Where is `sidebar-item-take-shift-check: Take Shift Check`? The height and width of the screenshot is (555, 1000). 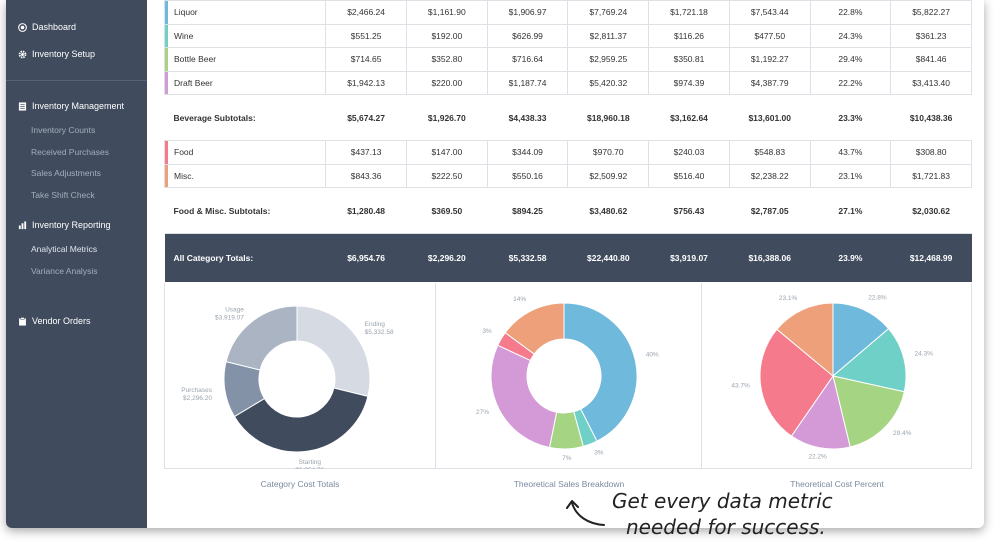 sidebar-item-take-shift-check: Take Shift Check is located at coordinates (63, 195).